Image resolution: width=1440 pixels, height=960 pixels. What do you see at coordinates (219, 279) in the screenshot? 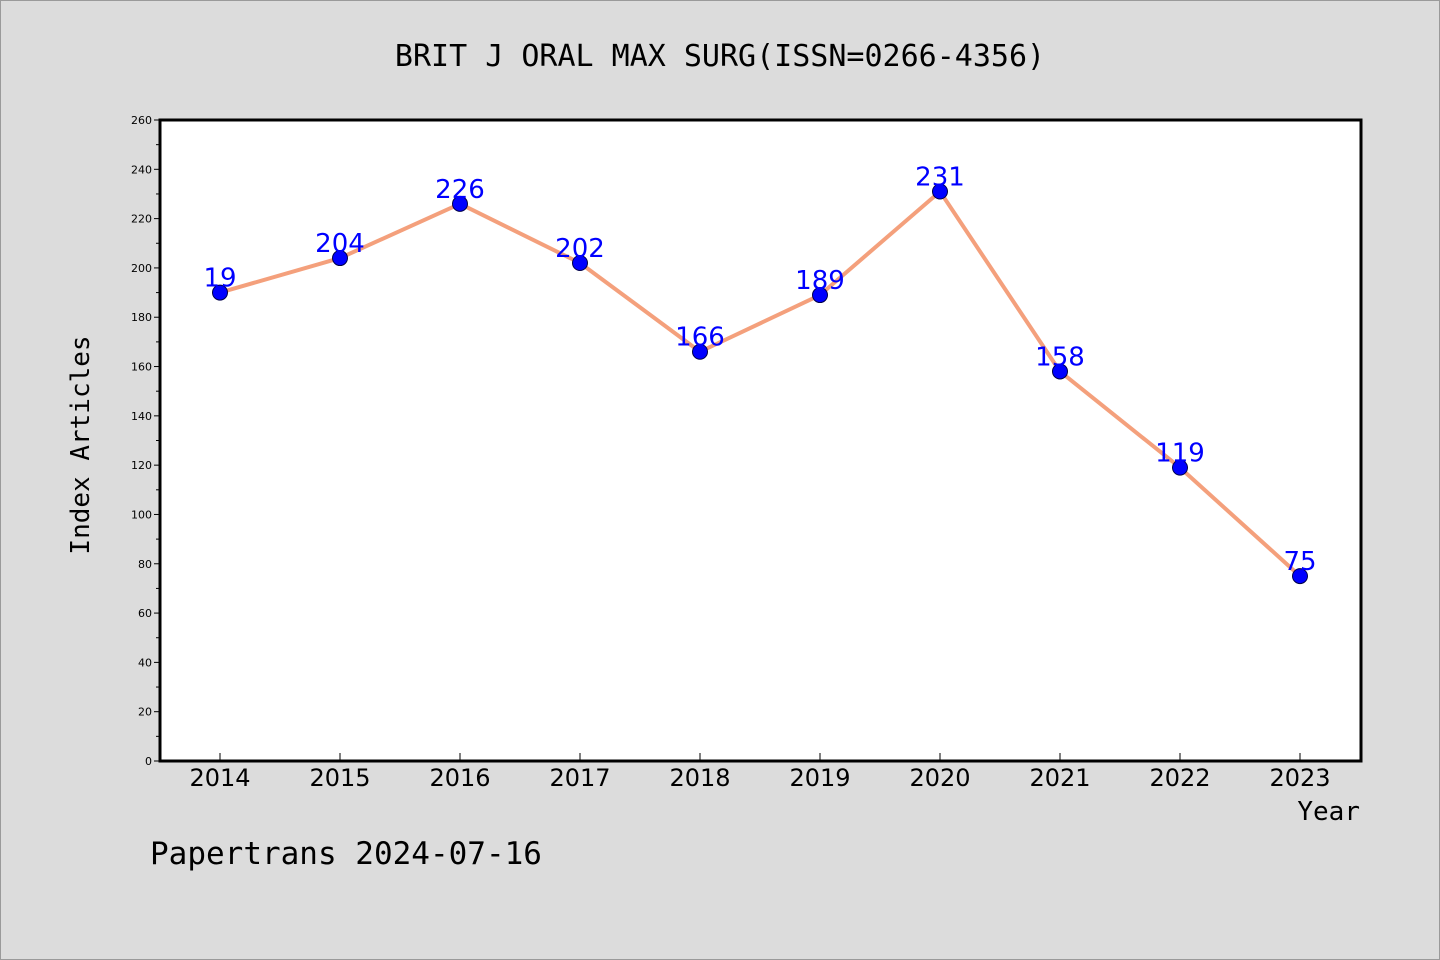
I see `data-label: 19` at bounding box center [219, 279].